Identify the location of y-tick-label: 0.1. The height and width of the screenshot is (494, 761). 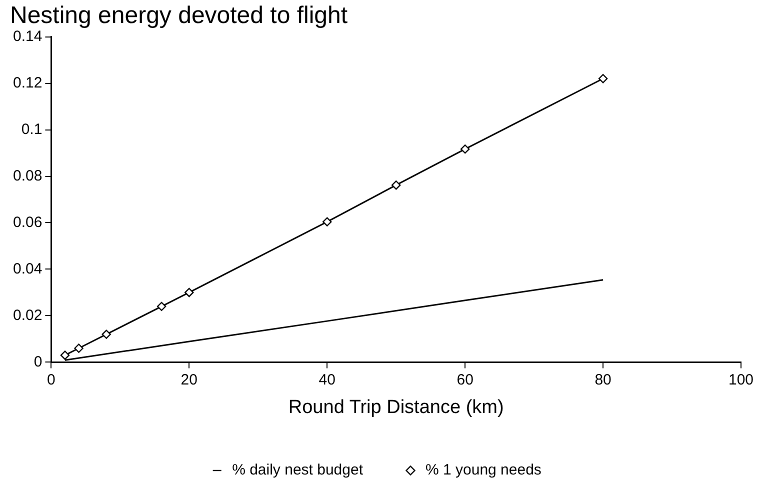
(31, 129).